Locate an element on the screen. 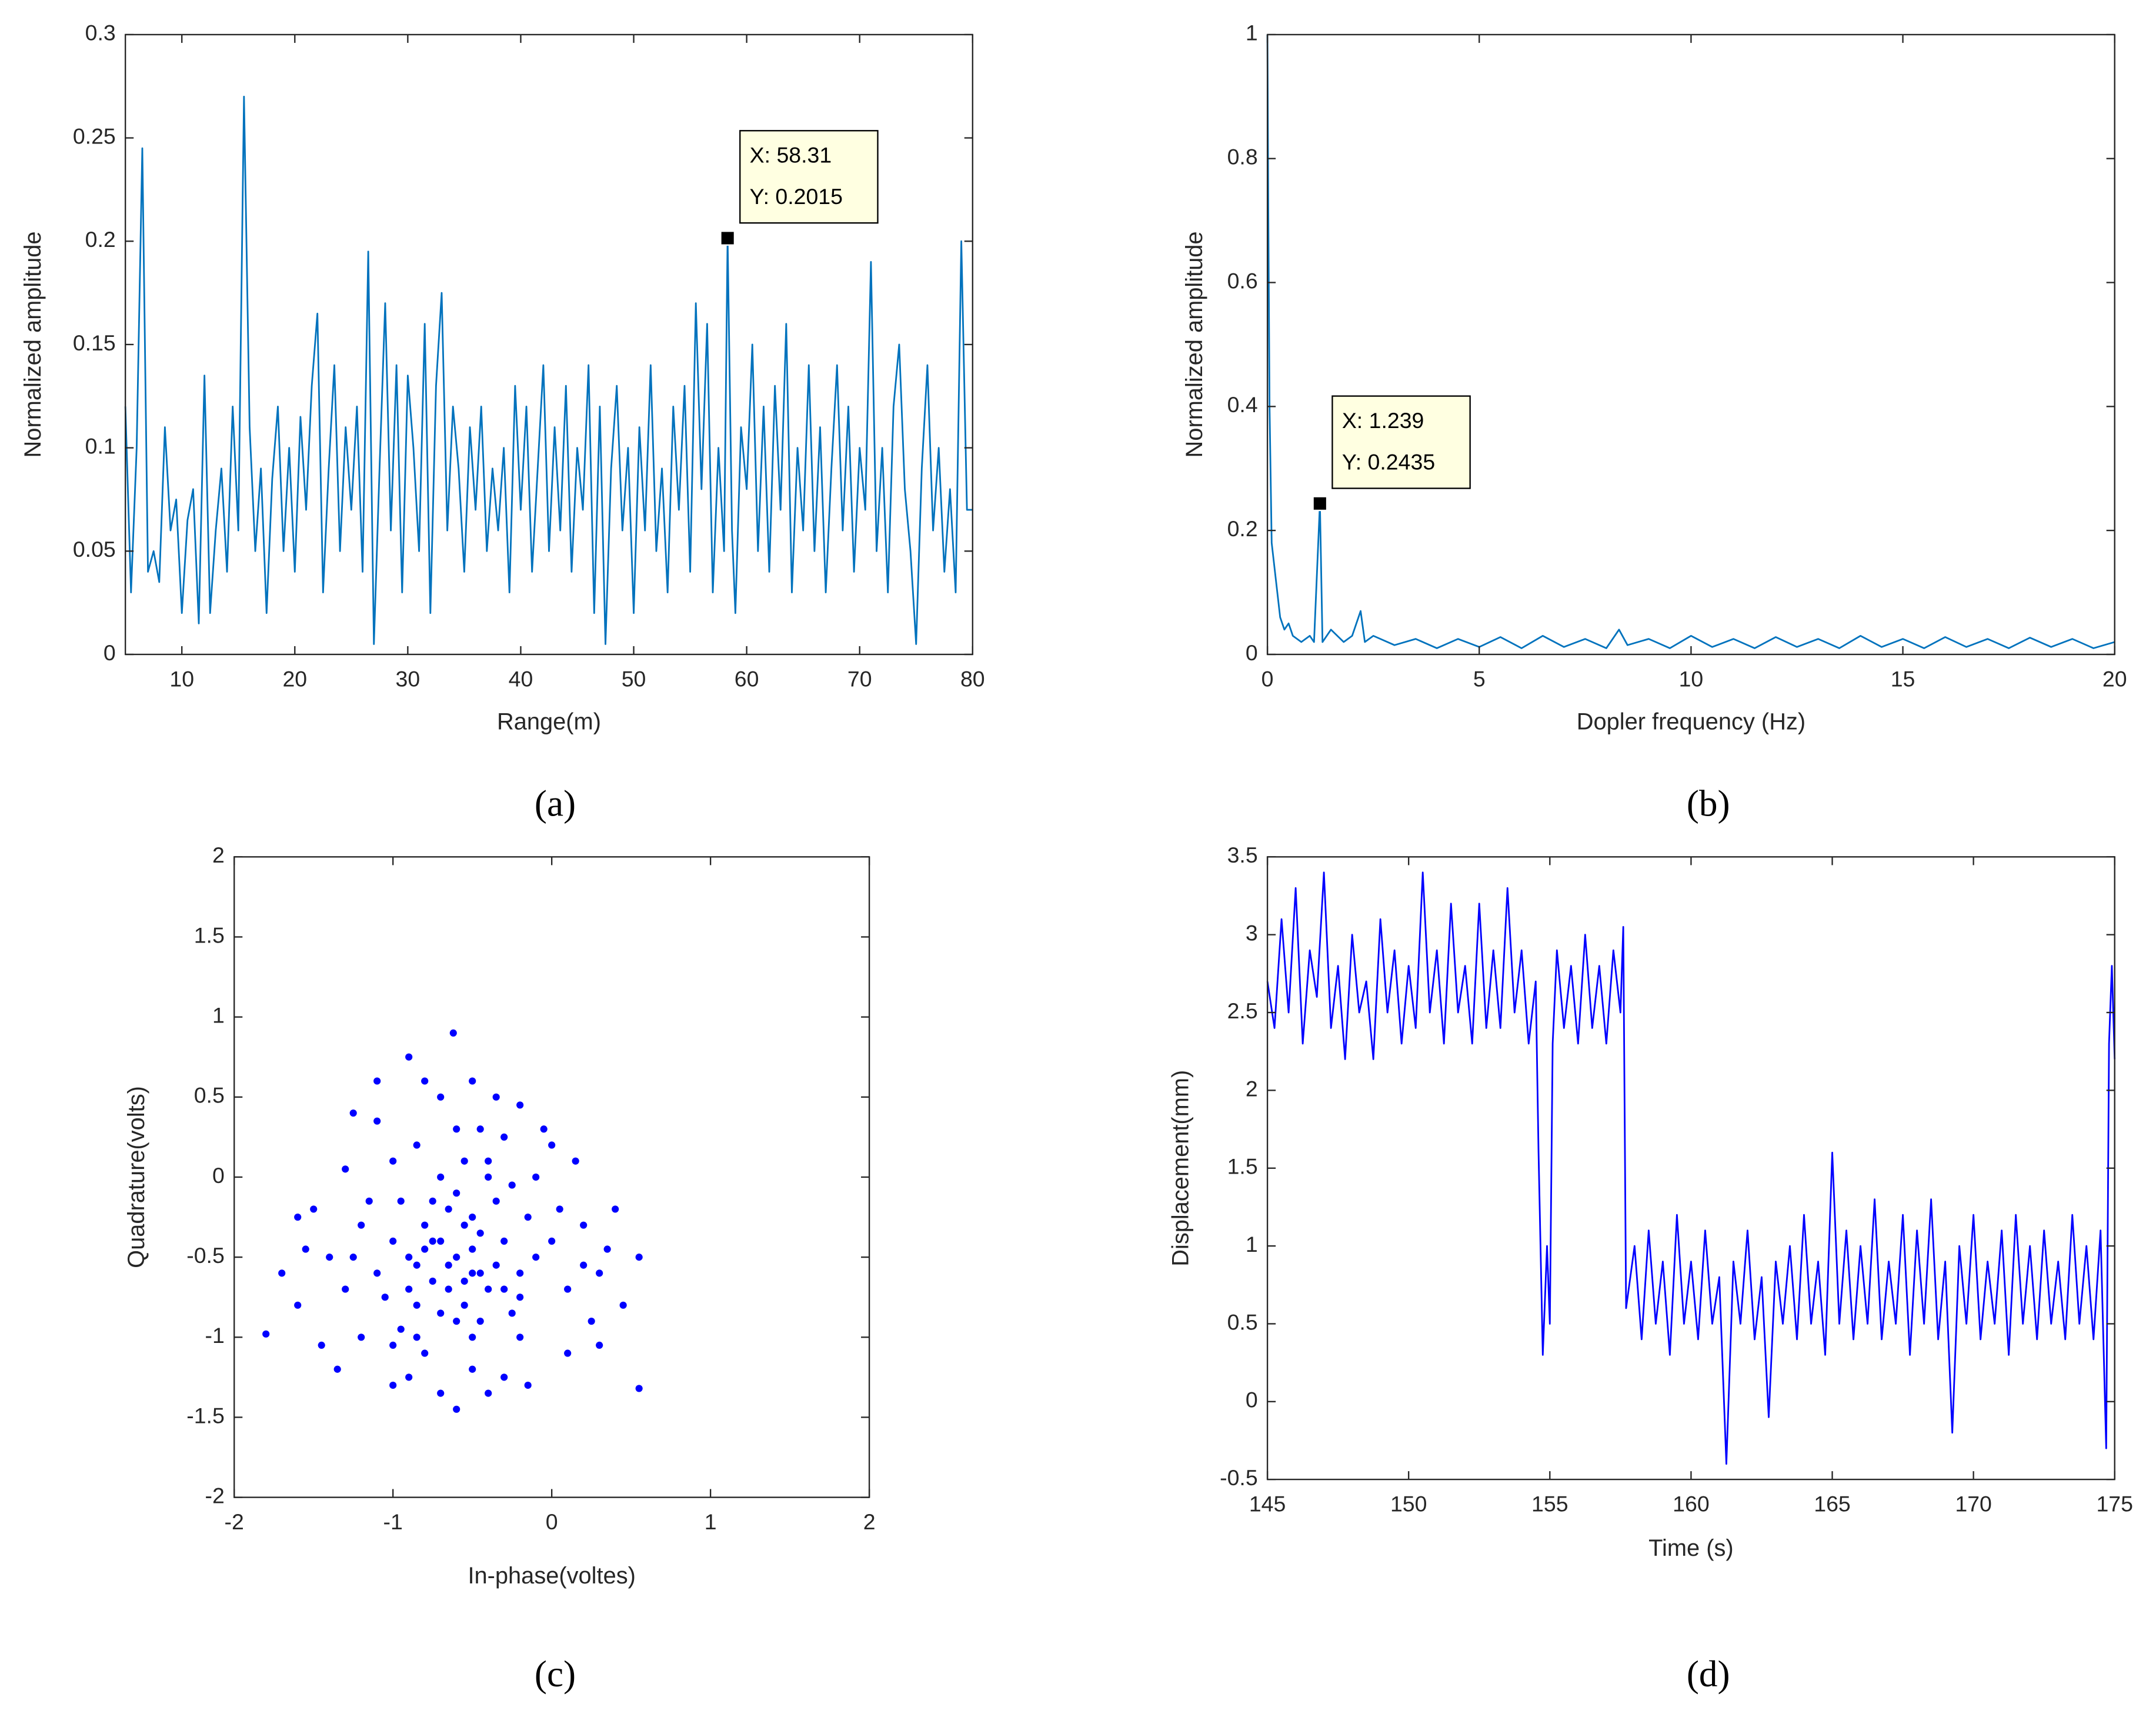 The width and height of the screenshot is (2156, 1711). y-tick-label: 3.5 is located at coordinates (1242, 855).